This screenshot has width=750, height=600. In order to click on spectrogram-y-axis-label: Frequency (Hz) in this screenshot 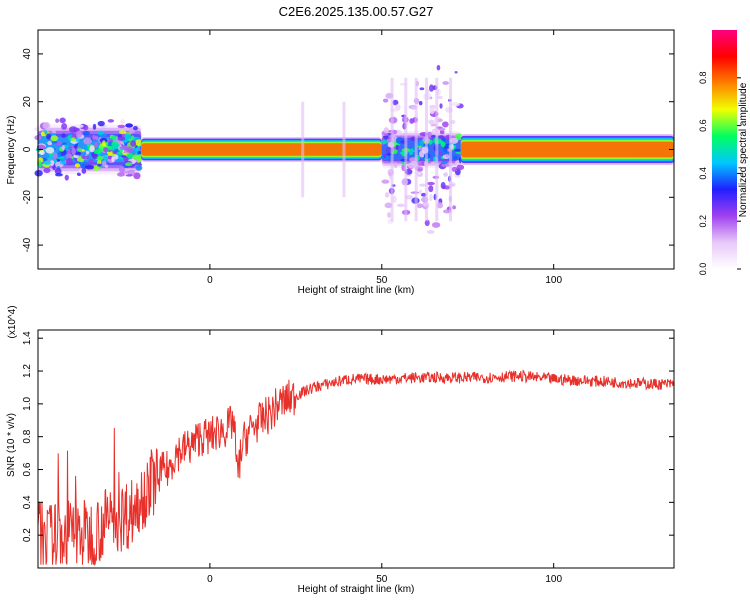, I will do `click(11, 150)`.